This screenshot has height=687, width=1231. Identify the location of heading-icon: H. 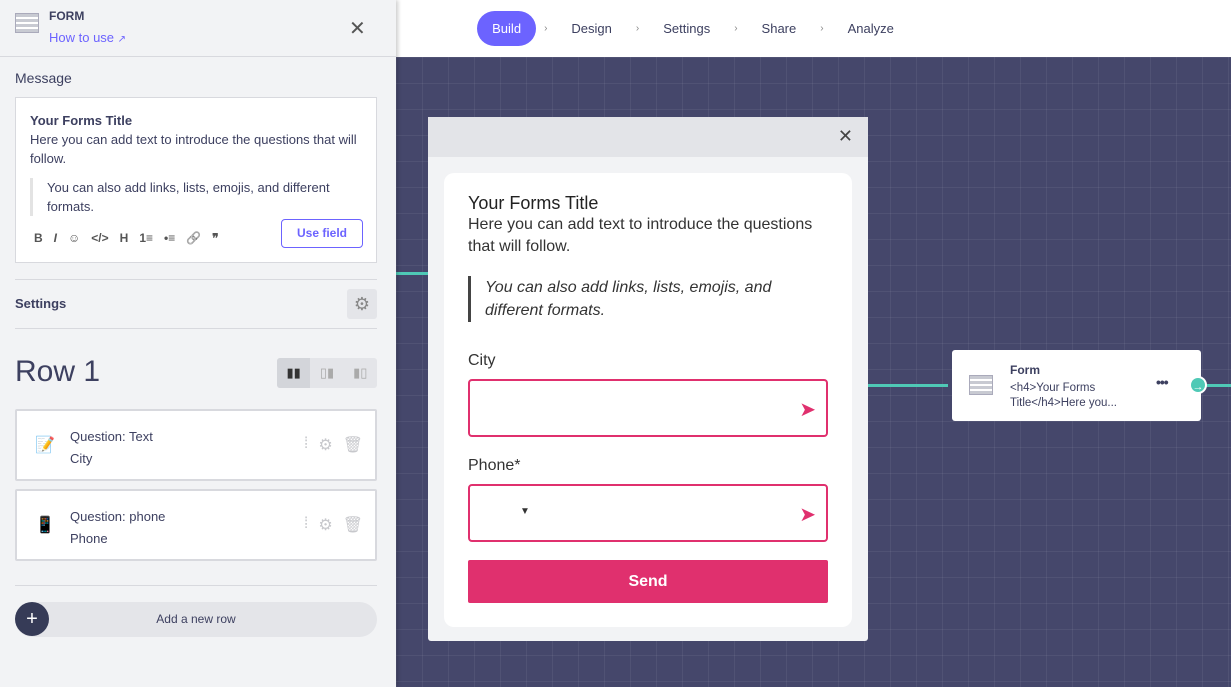
(124, 238).